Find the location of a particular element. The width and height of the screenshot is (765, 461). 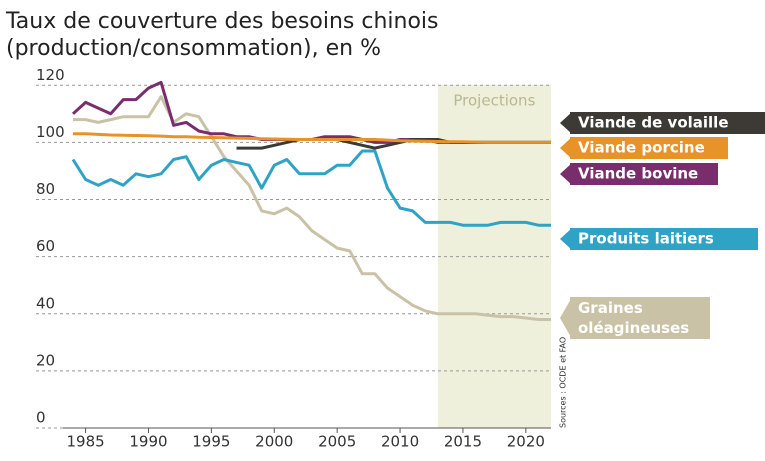

y-tick-label: 40 is located at coordinates (45, 303).